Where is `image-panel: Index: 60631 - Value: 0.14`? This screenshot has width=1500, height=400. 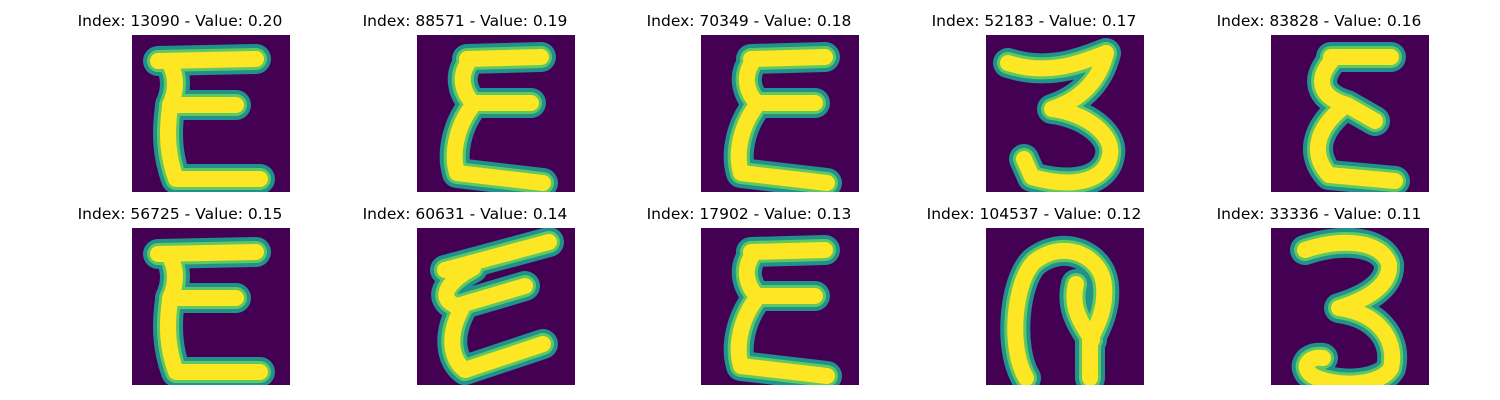
image-panel: Index: 60631 - Value: 0.14 is located at coordinates (465, 290).